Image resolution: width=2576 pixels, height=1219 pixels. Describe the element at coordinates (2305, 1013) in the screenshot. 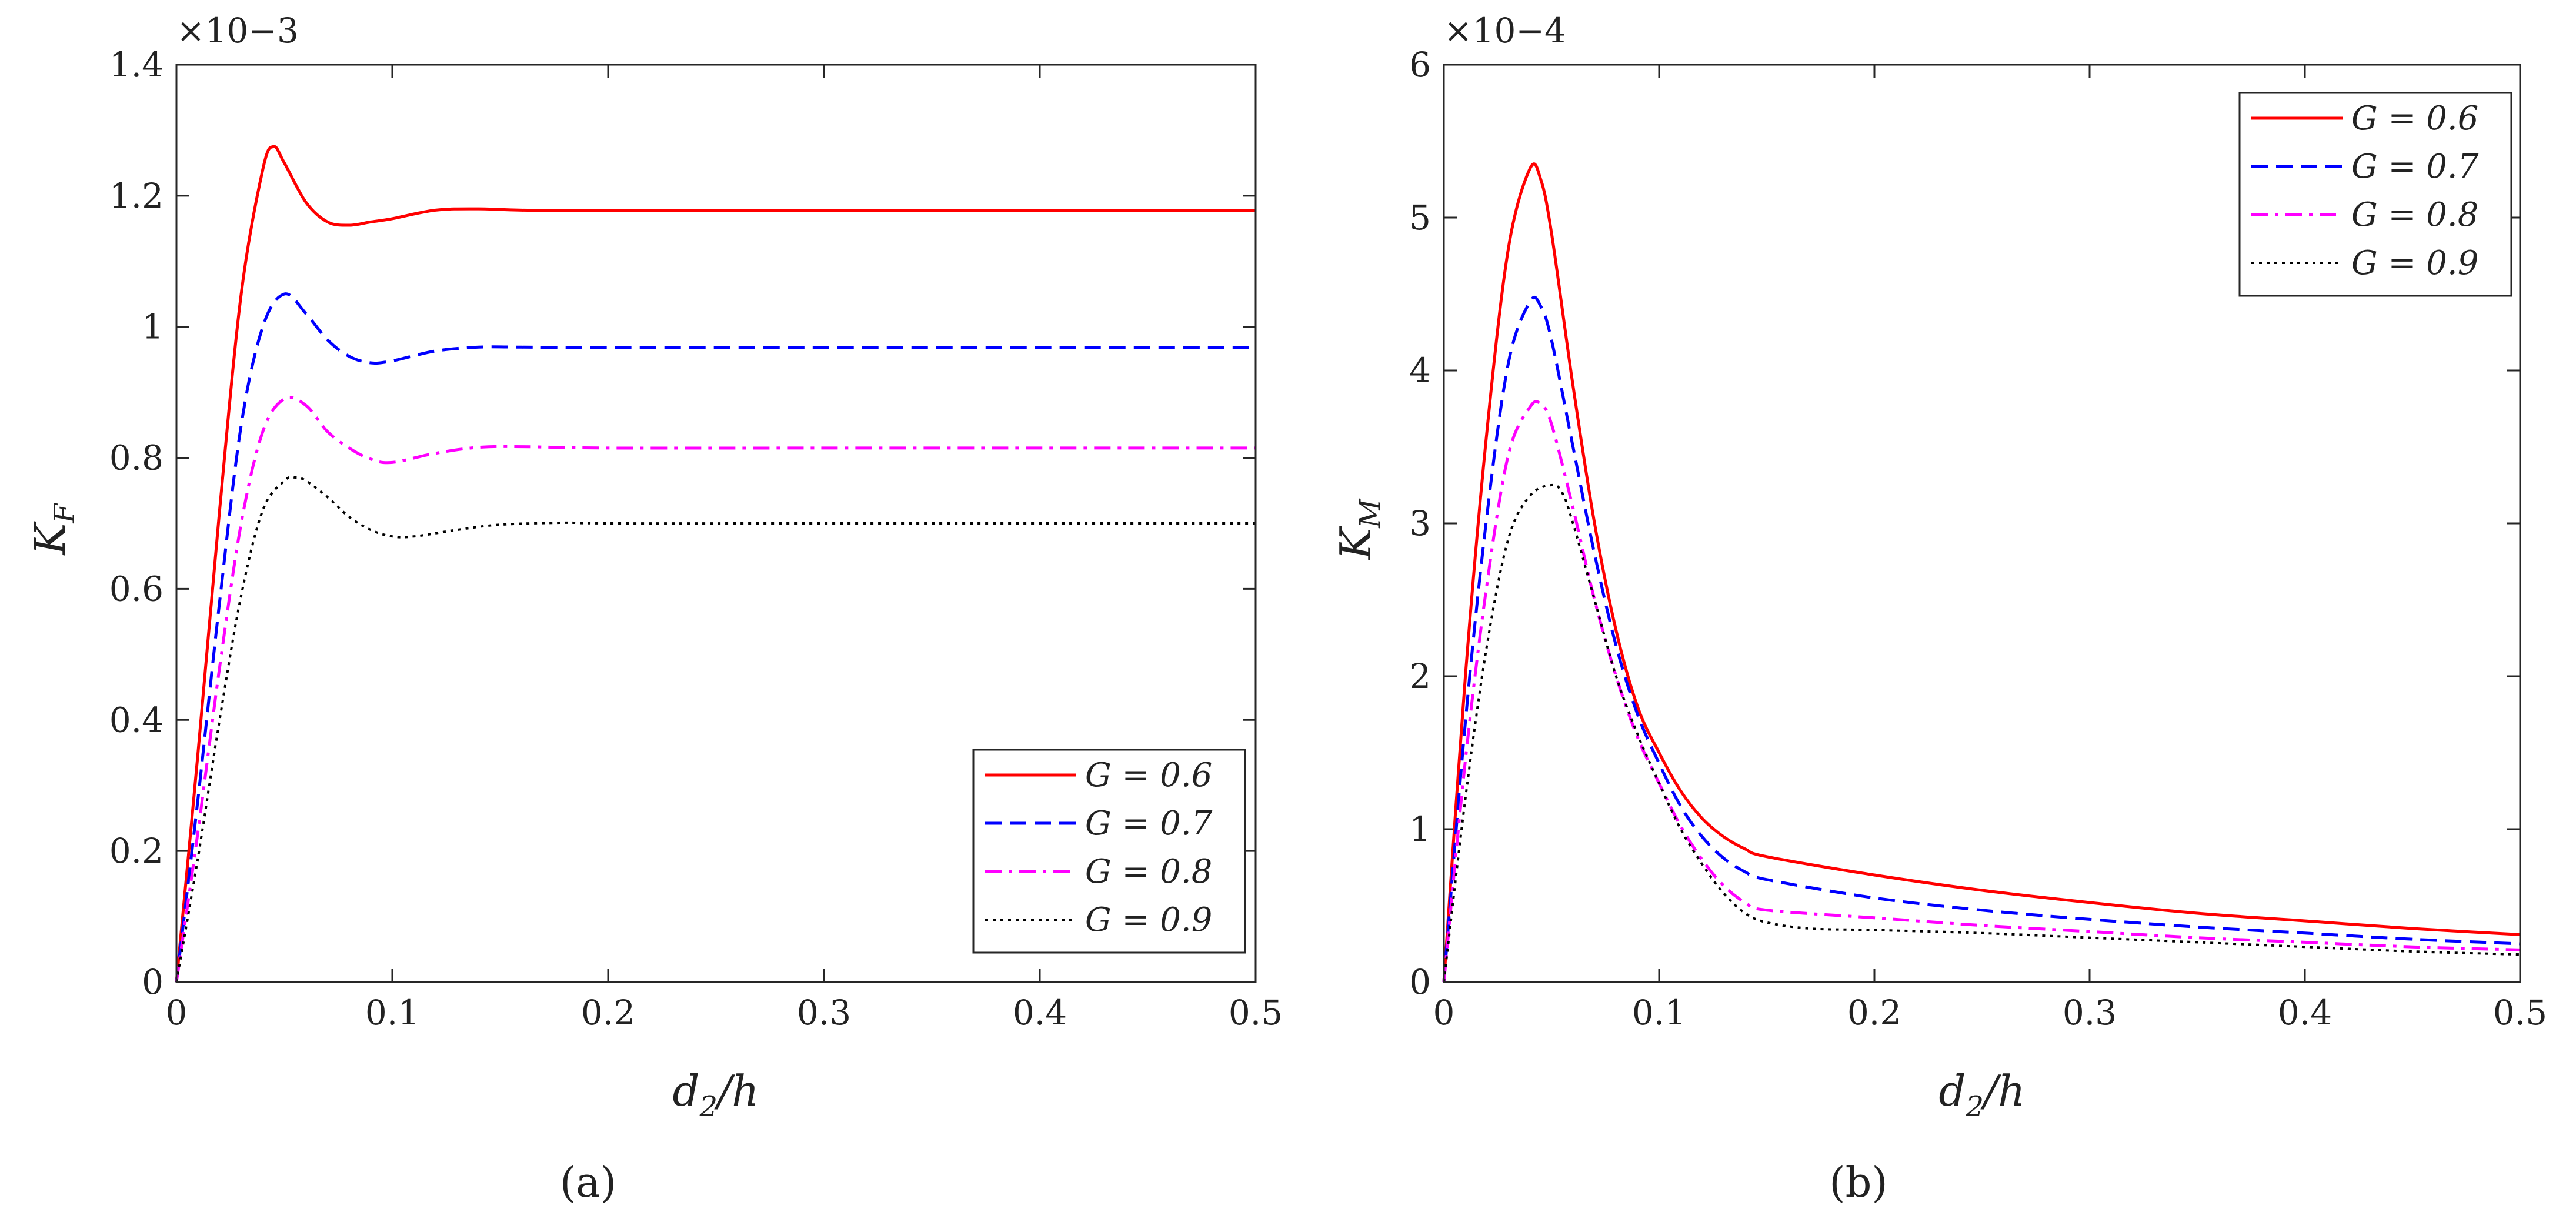

I see `panel-b-x-tick-label: 0.4` at that location.